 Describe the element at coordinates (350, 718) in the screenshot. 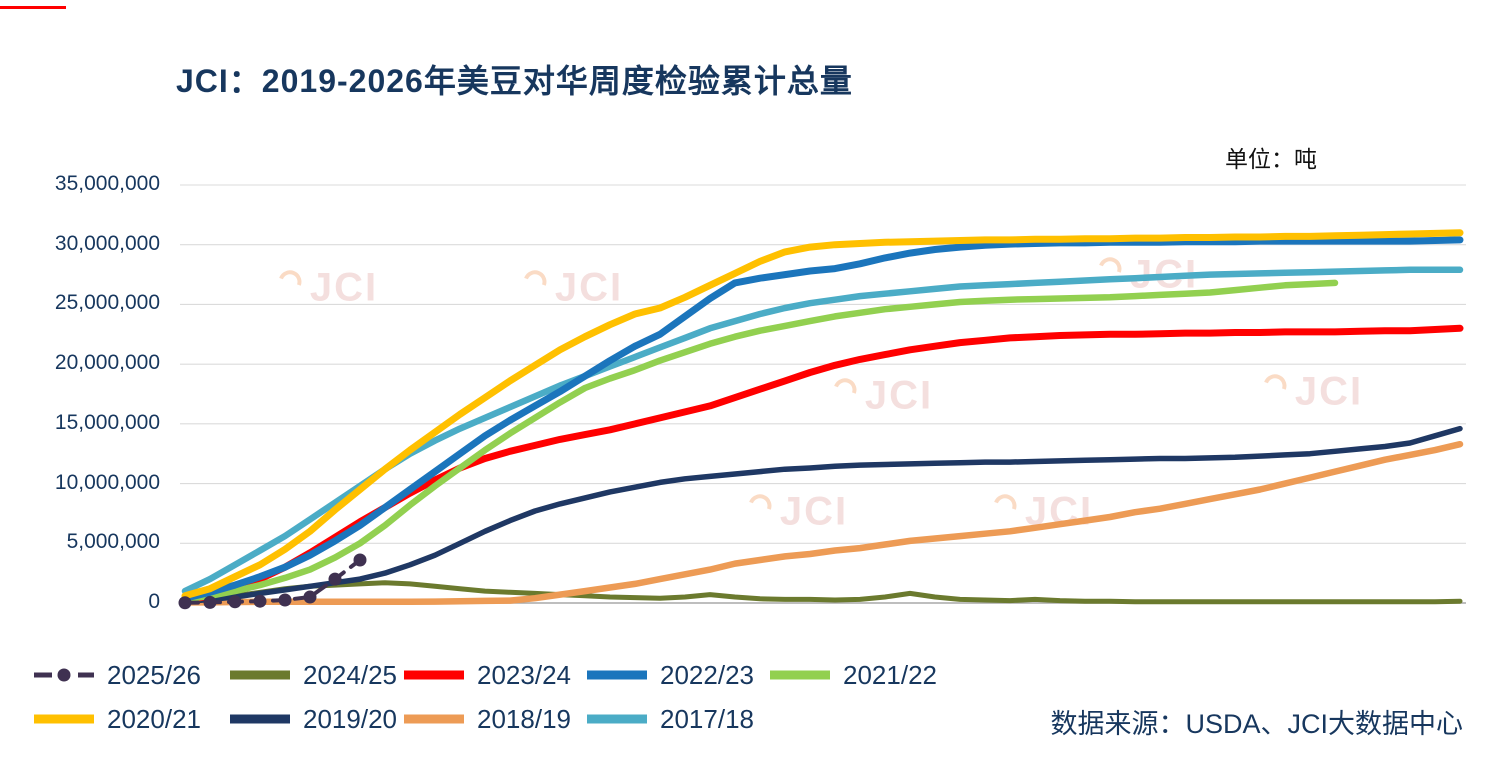

I see `legend-label-2019-20: 2019/20` at that location.